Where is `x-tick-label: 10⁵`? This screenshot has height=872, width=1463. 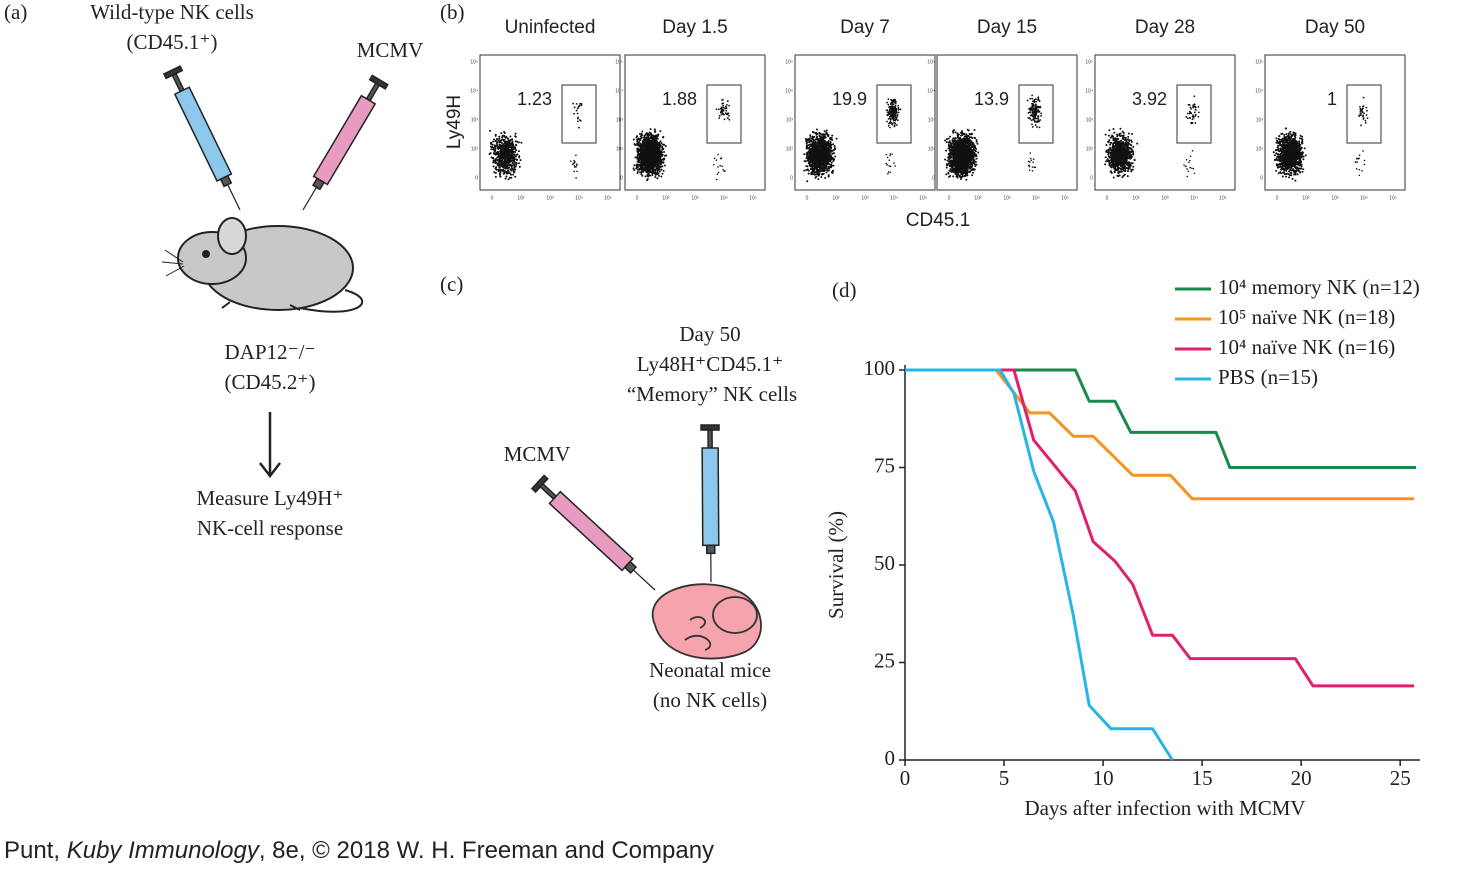 x-tick-label: 10⁵ is located at coordinates (608, 198).